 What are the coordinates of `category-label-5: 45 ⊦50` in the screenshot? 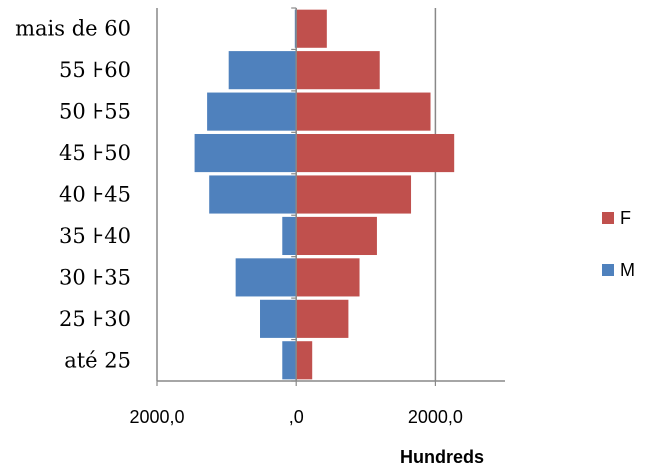 It's located at (95, 153).